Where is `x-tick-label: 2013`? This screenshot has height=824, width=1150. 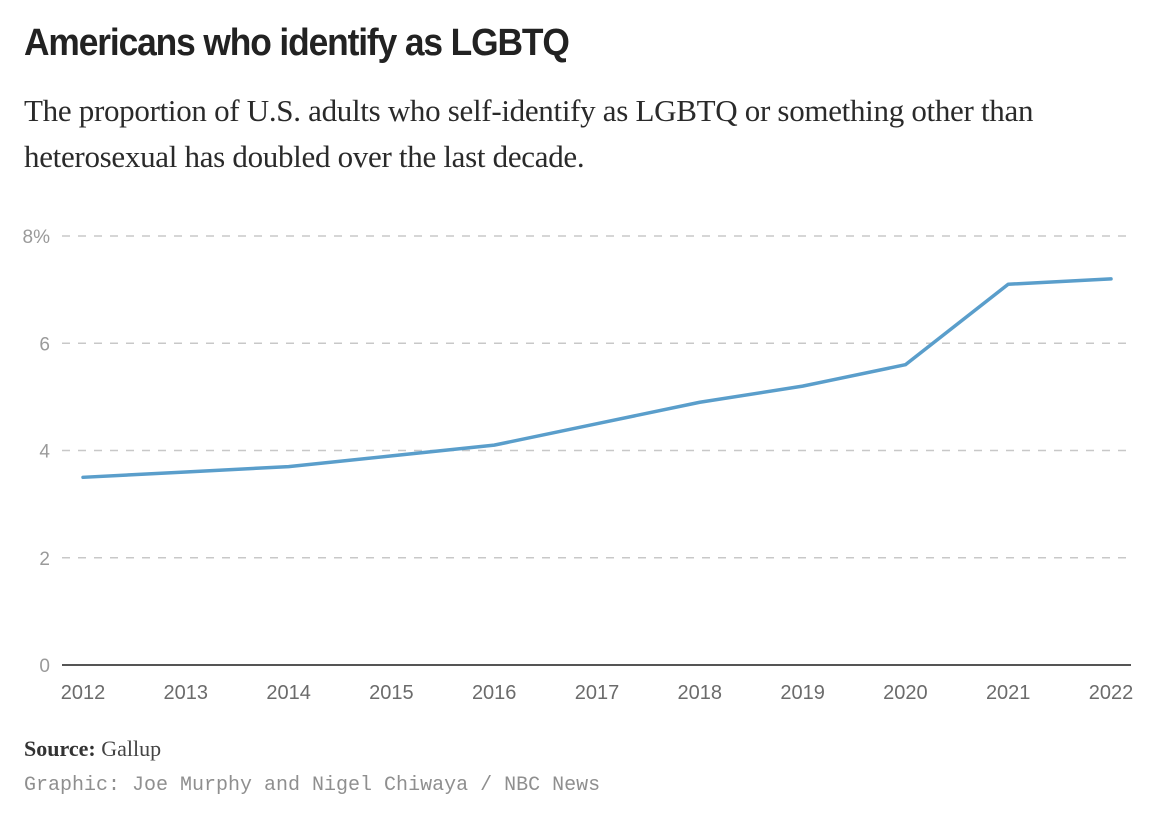 x-tick-label: 2013 is located at coordinates (186, 693).